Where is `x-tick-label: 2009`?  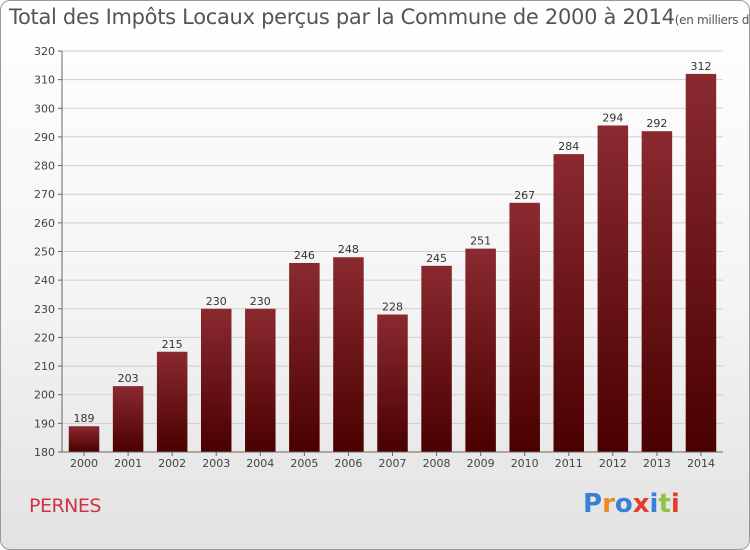 x-tick-label: 2009 is located at coordinates (481, 463).